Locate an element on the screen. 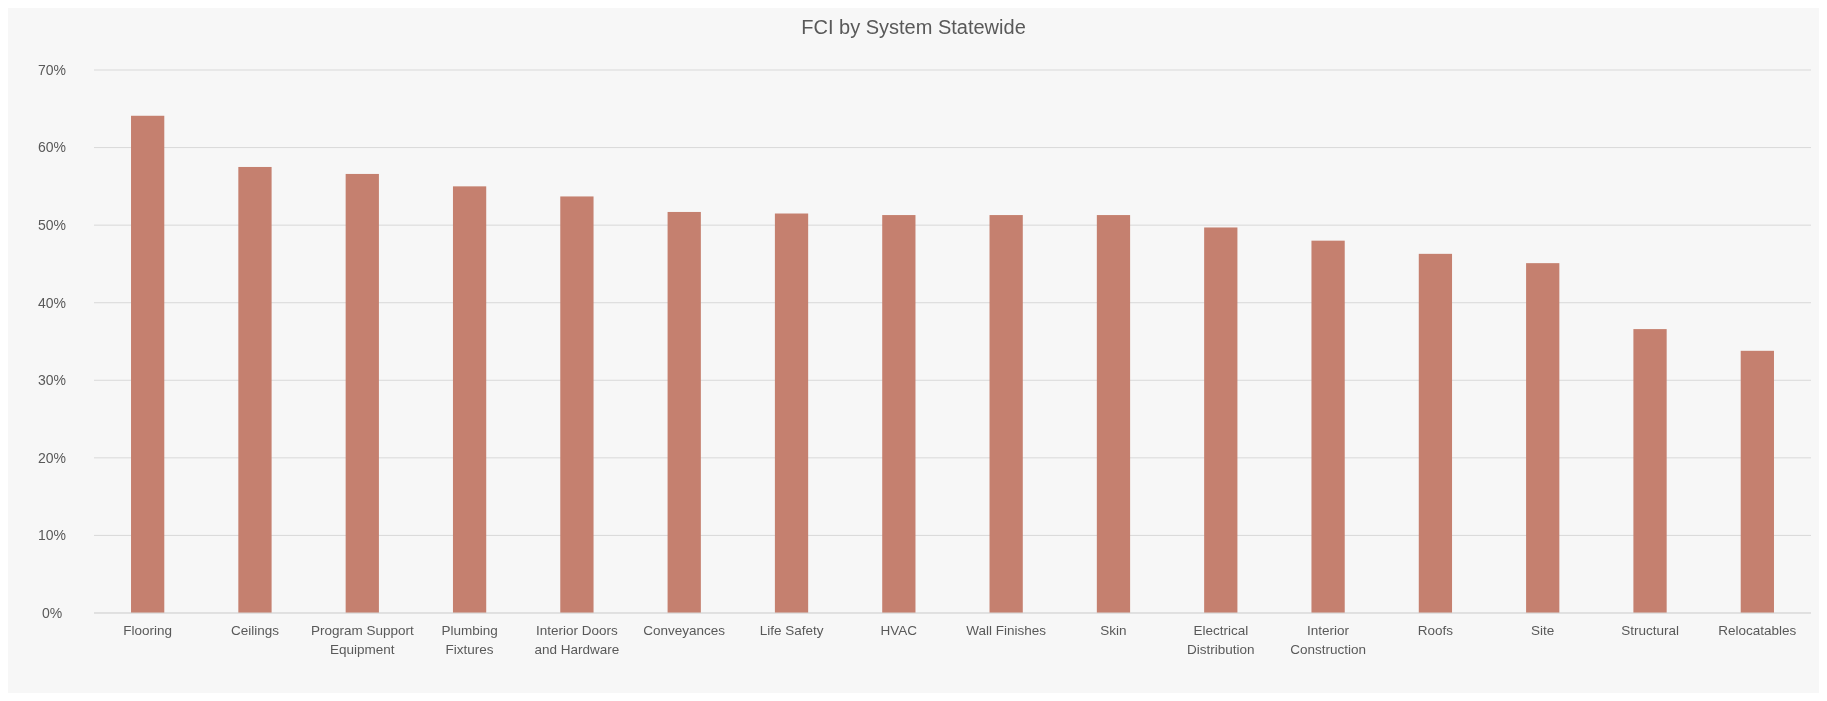  x-tick-label: Wall Finishes is located at coordinates (1006, 630).